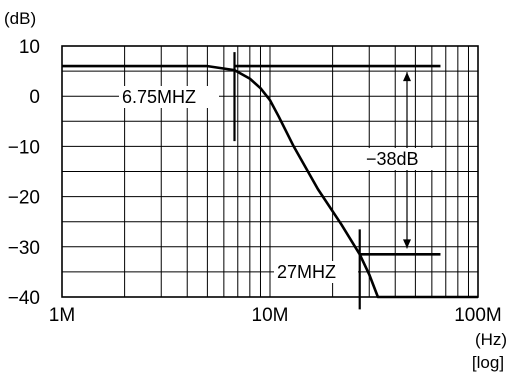  What do you see at coordinates (306, 272) in the screenshot?
I see `annotation-27mhz: 27MHZ` at bounding box center [306, 272].